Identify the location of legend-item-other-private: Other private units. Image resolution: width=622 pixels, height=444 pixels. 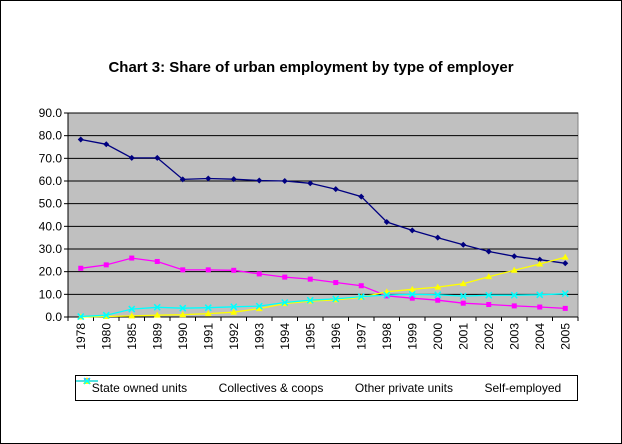
(264, 386).